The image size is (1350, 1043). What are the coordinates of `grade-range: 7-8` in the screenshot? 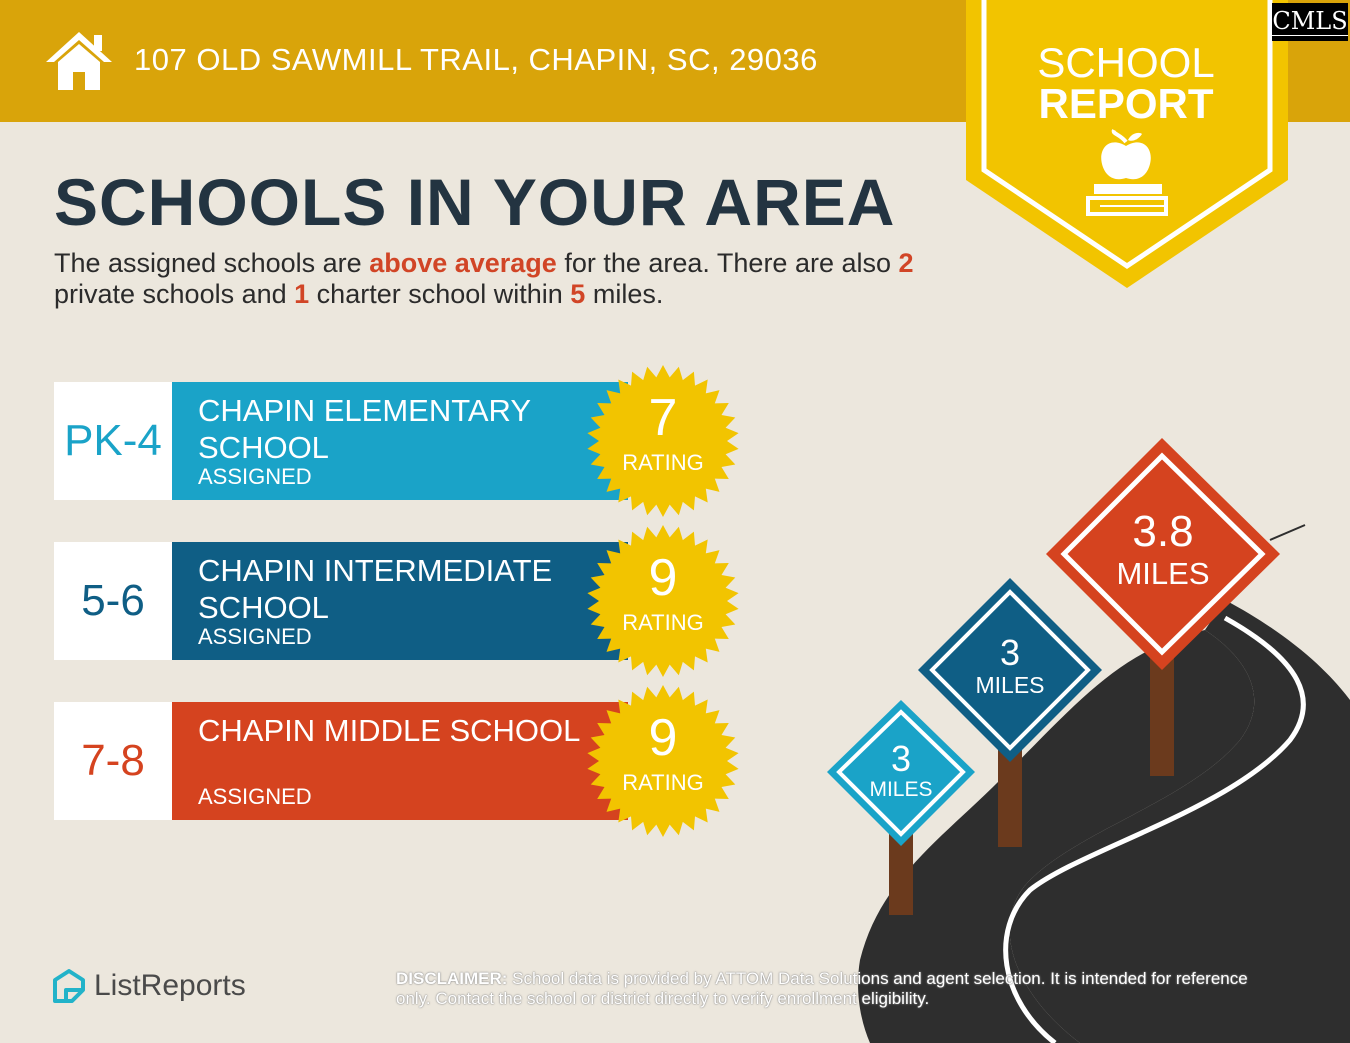 It's located at (113, 761).